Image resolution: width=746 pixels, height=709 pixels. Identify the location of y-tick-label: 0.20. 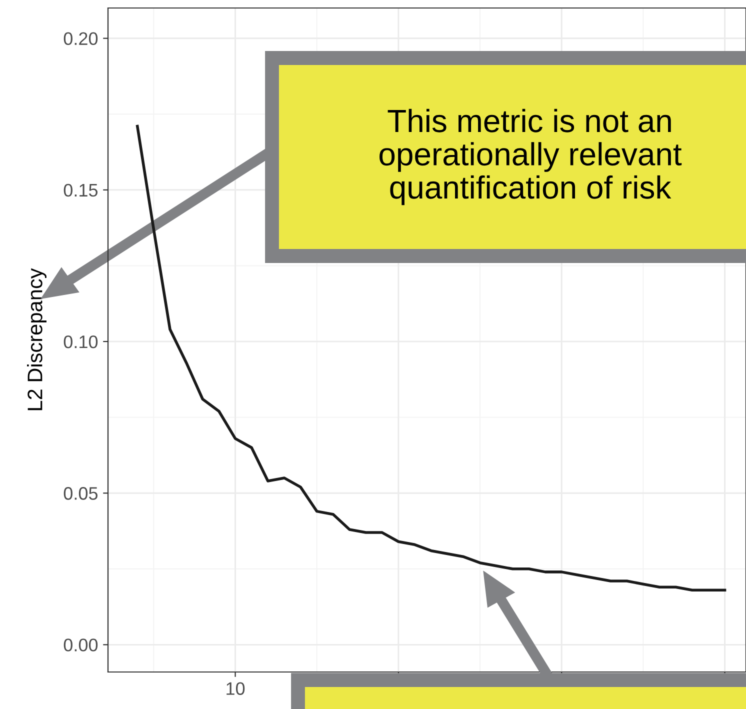
(81, 39).